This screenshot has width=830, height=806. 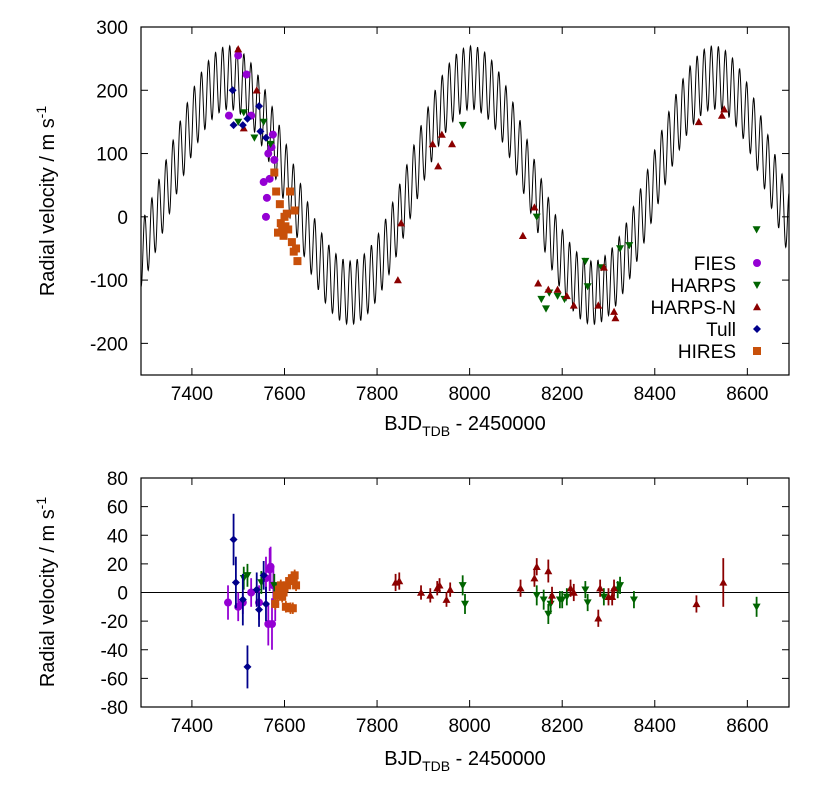 I want to click on bottom-y-tick-label: -80, so click(x=114, y=708).